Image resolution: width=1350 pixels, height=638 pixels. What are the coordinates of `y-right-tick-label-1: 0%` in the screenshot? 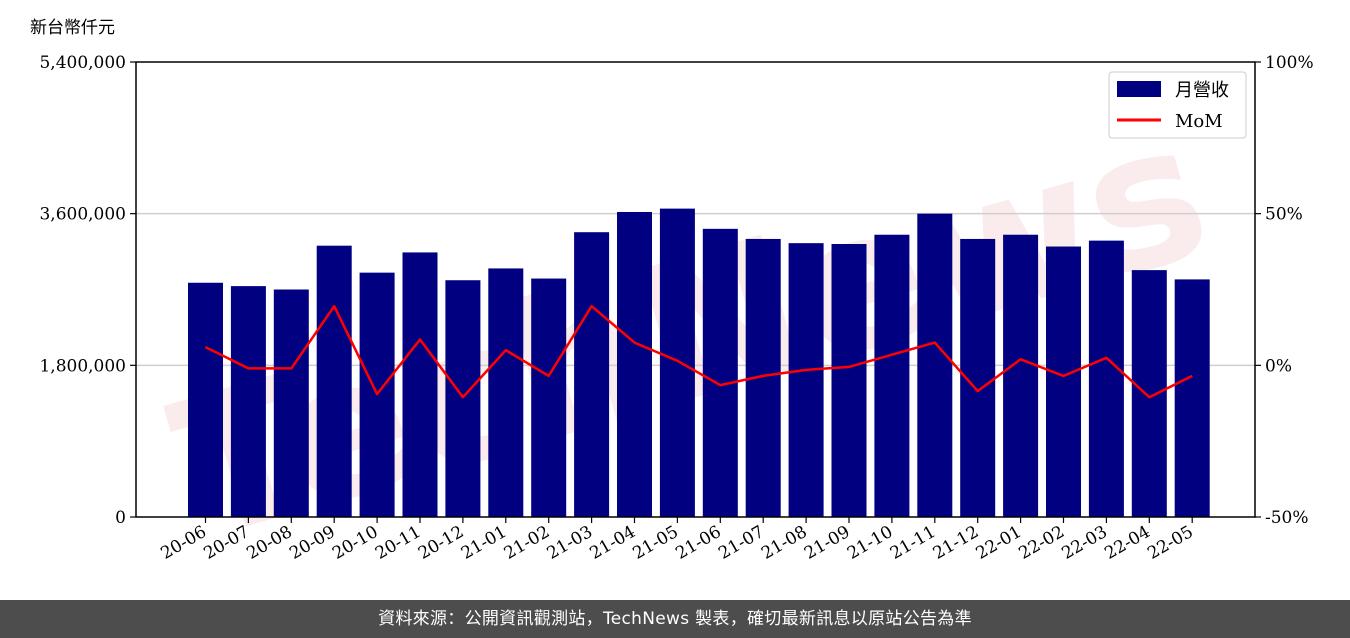 It's located at (1278, 366).